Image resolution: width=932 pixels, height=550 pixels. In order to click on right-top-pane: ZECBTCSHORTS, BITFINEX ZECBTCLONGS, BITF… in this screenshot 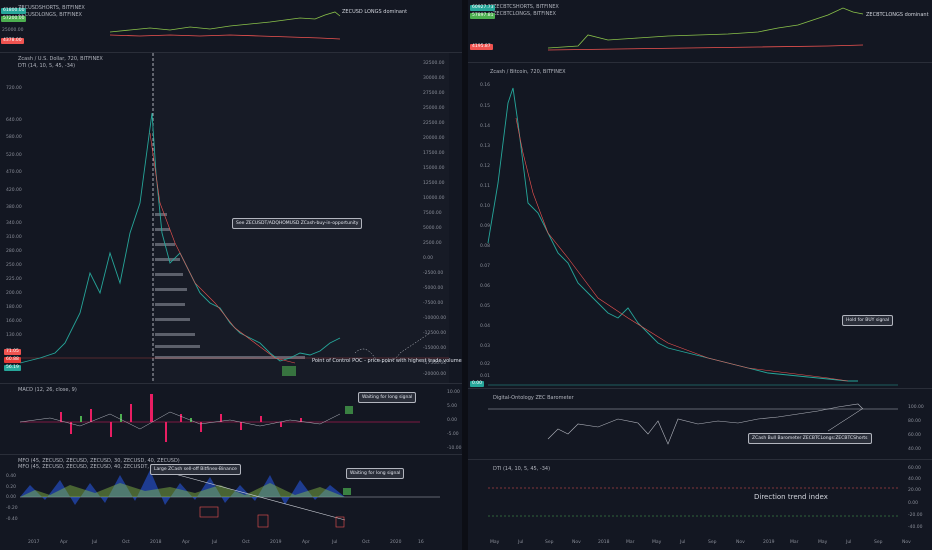, I will do `click(700, 31)`.